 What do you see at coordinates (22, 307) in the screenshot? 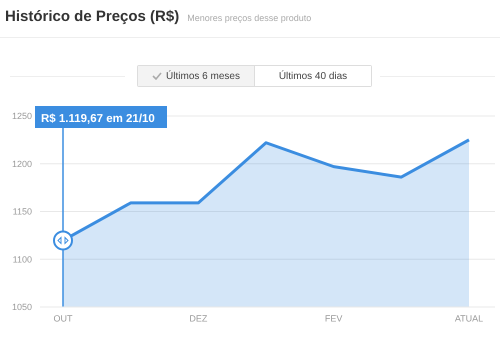
I see `y-tick-label: 1050` at bounding box center [22, 307].